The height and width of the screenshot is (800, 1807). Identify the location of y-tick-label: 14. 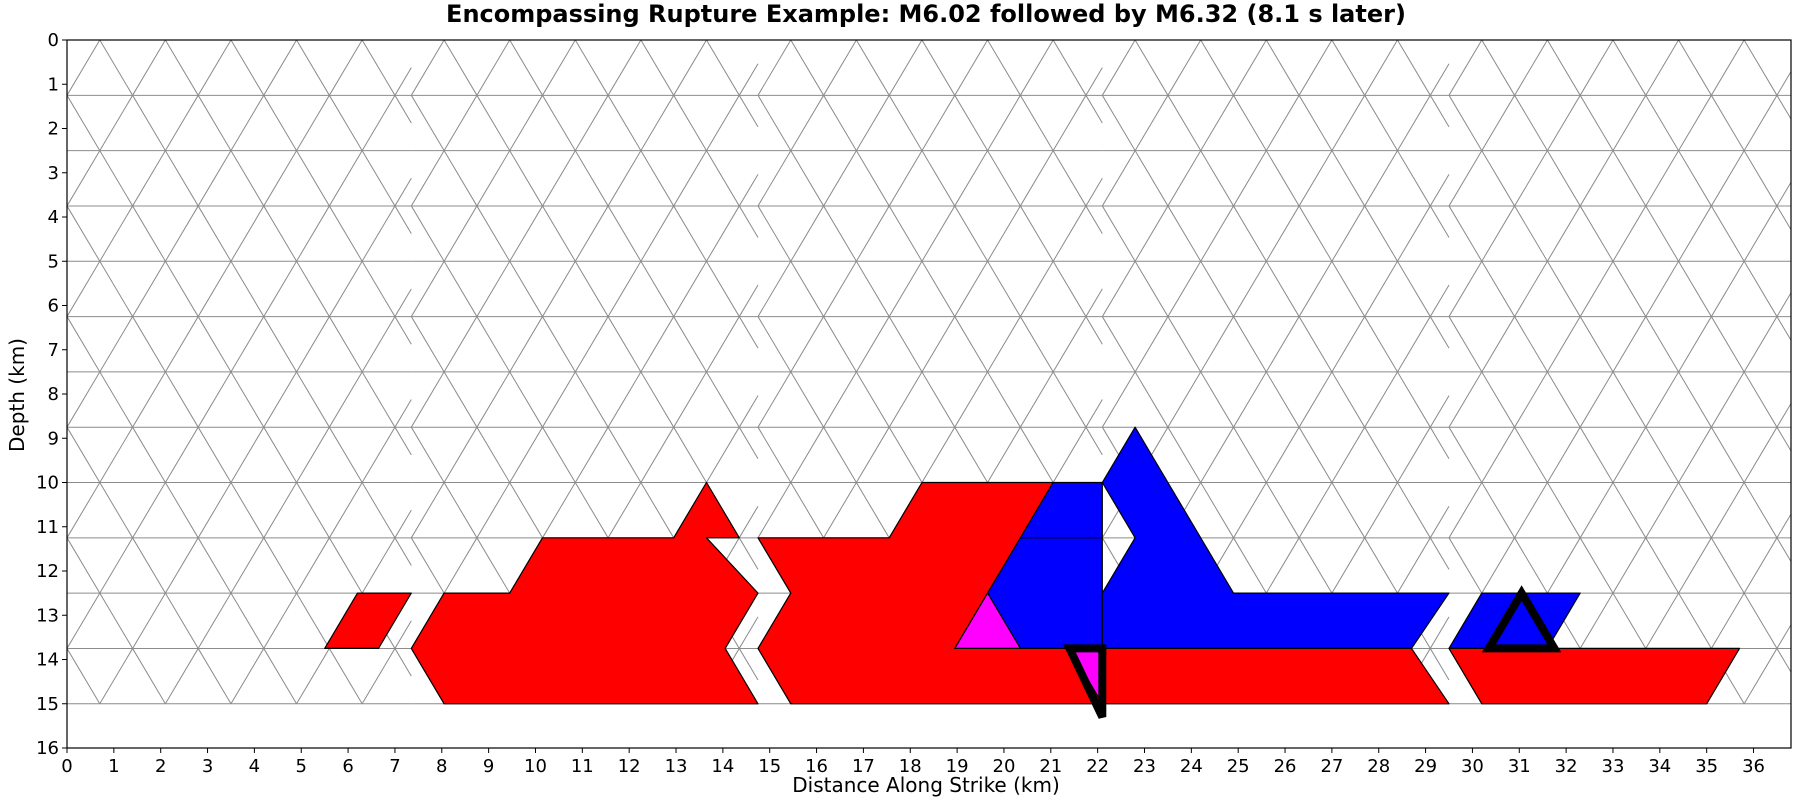
(47, 660).